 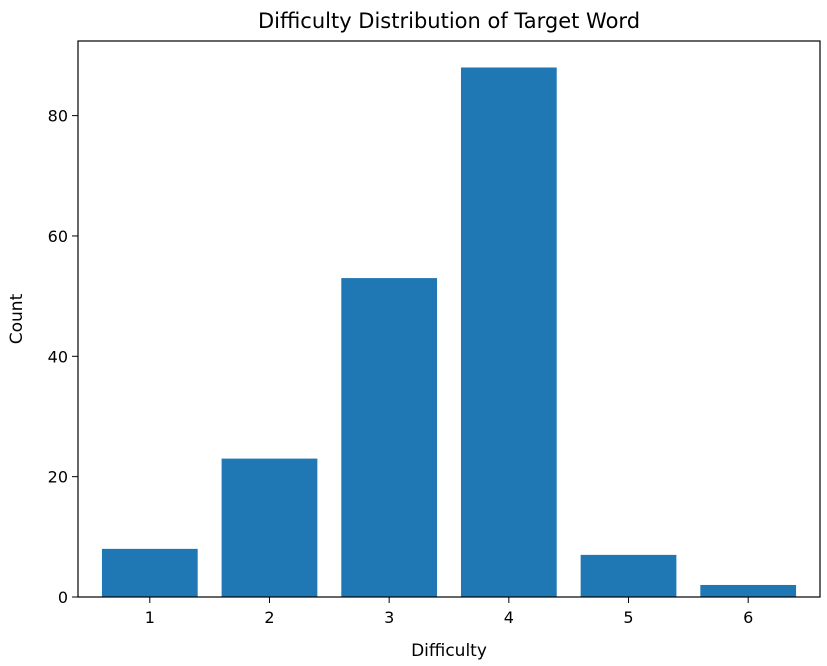 I want to click on y-tick-label: 60, so click(x=58, y=236).